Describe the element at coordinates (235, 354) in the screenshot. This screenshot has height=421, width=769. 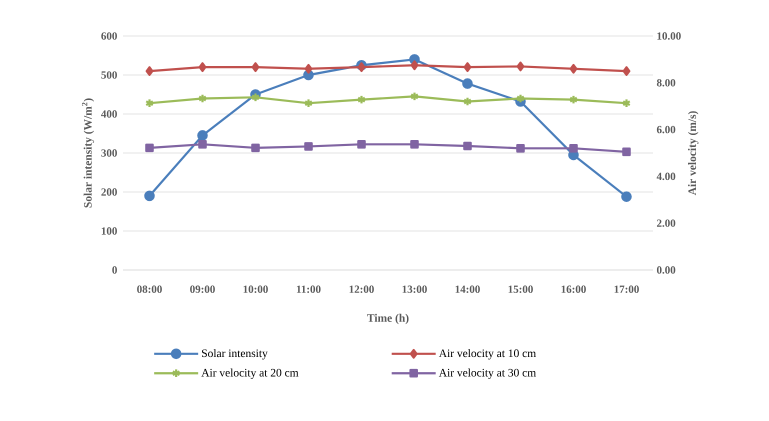
I see `legend-label: Solar intensity` at that location.